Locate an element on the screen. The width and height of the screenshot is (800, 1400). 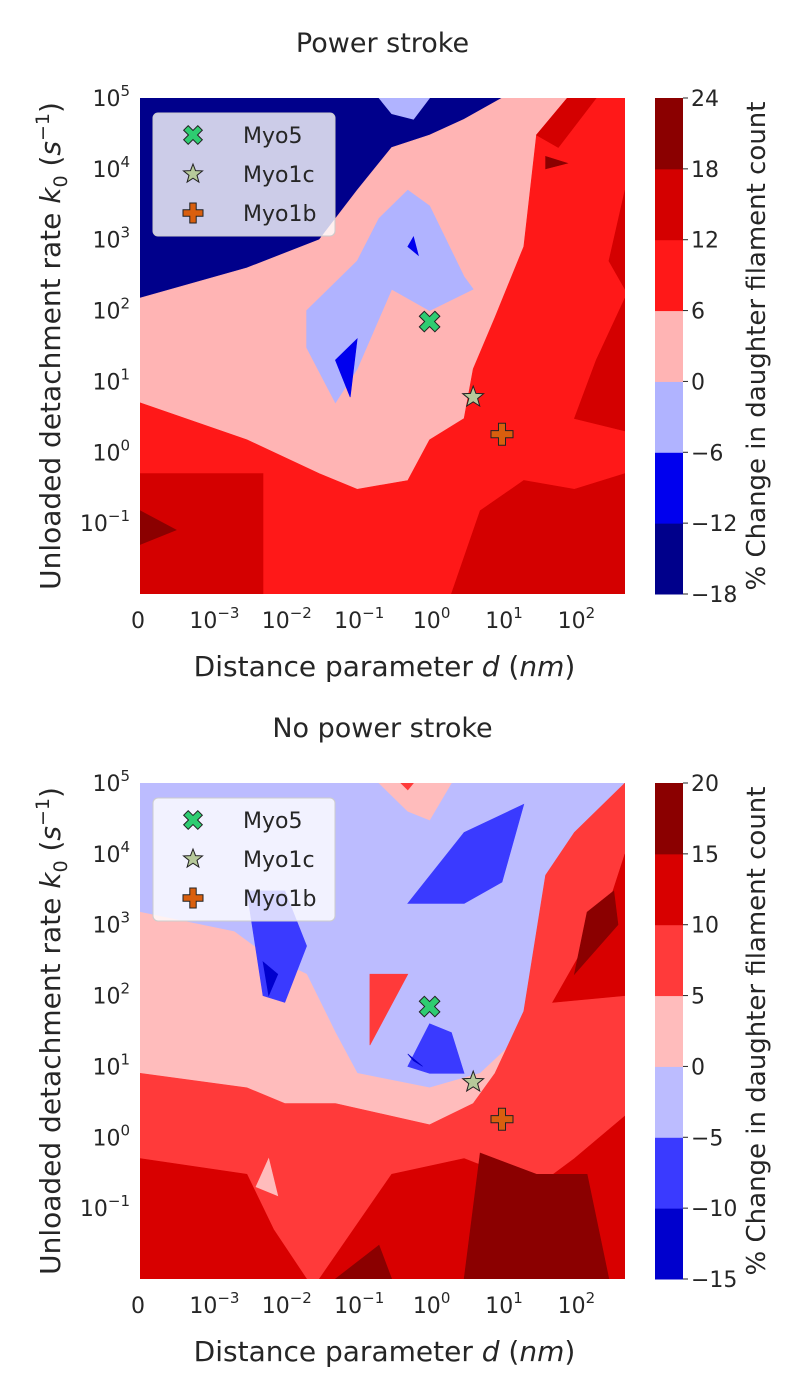
colorbar-tick-label: 5 is located at coordinates (698, 997).